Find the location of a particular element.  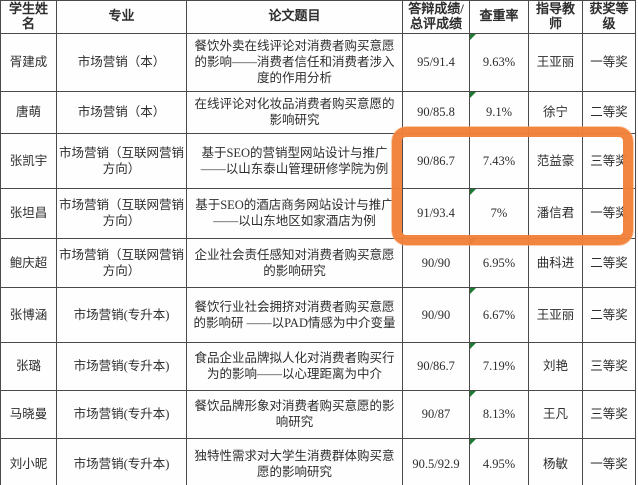

cell-text: 95/91.4 is located at coordinates (436, 62).